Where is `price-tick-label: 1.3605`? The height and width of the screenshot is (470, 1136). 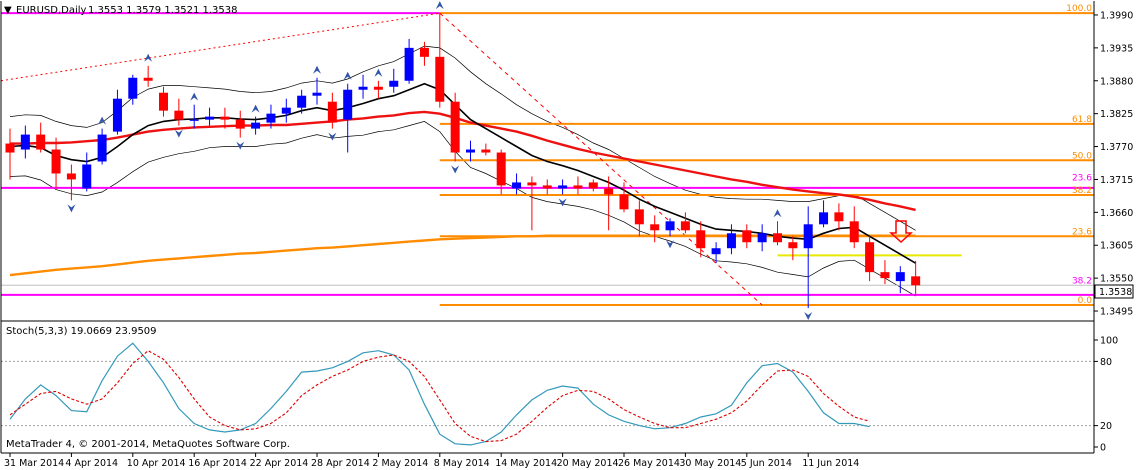 price-tick-label: 1.3605 is located at coordinates (1116, 246).